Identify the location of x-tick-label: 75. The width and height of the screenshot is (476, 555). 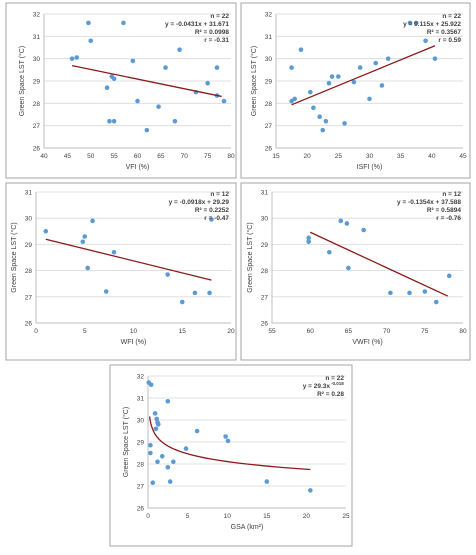
(425, 331).